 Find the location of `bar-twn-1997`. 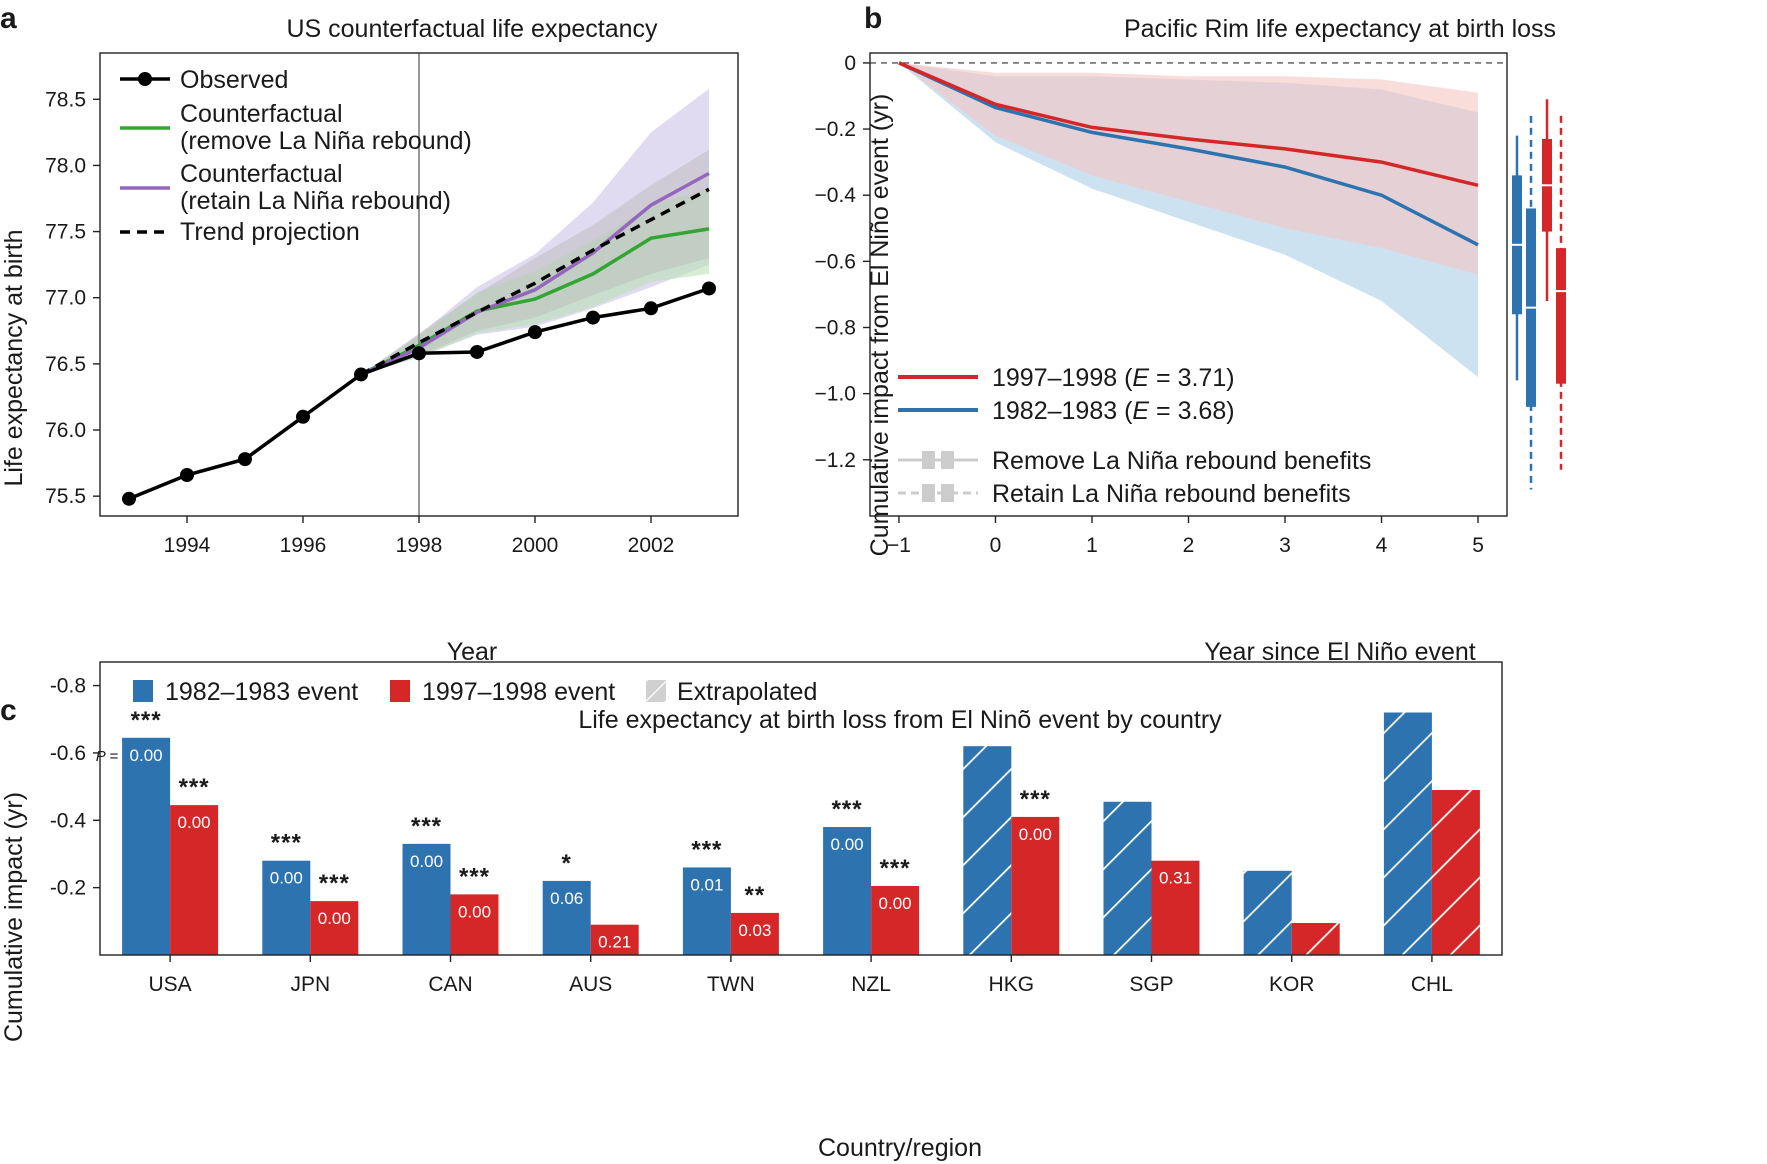

bar-twn-1997 is located at coordinates (754, 933).